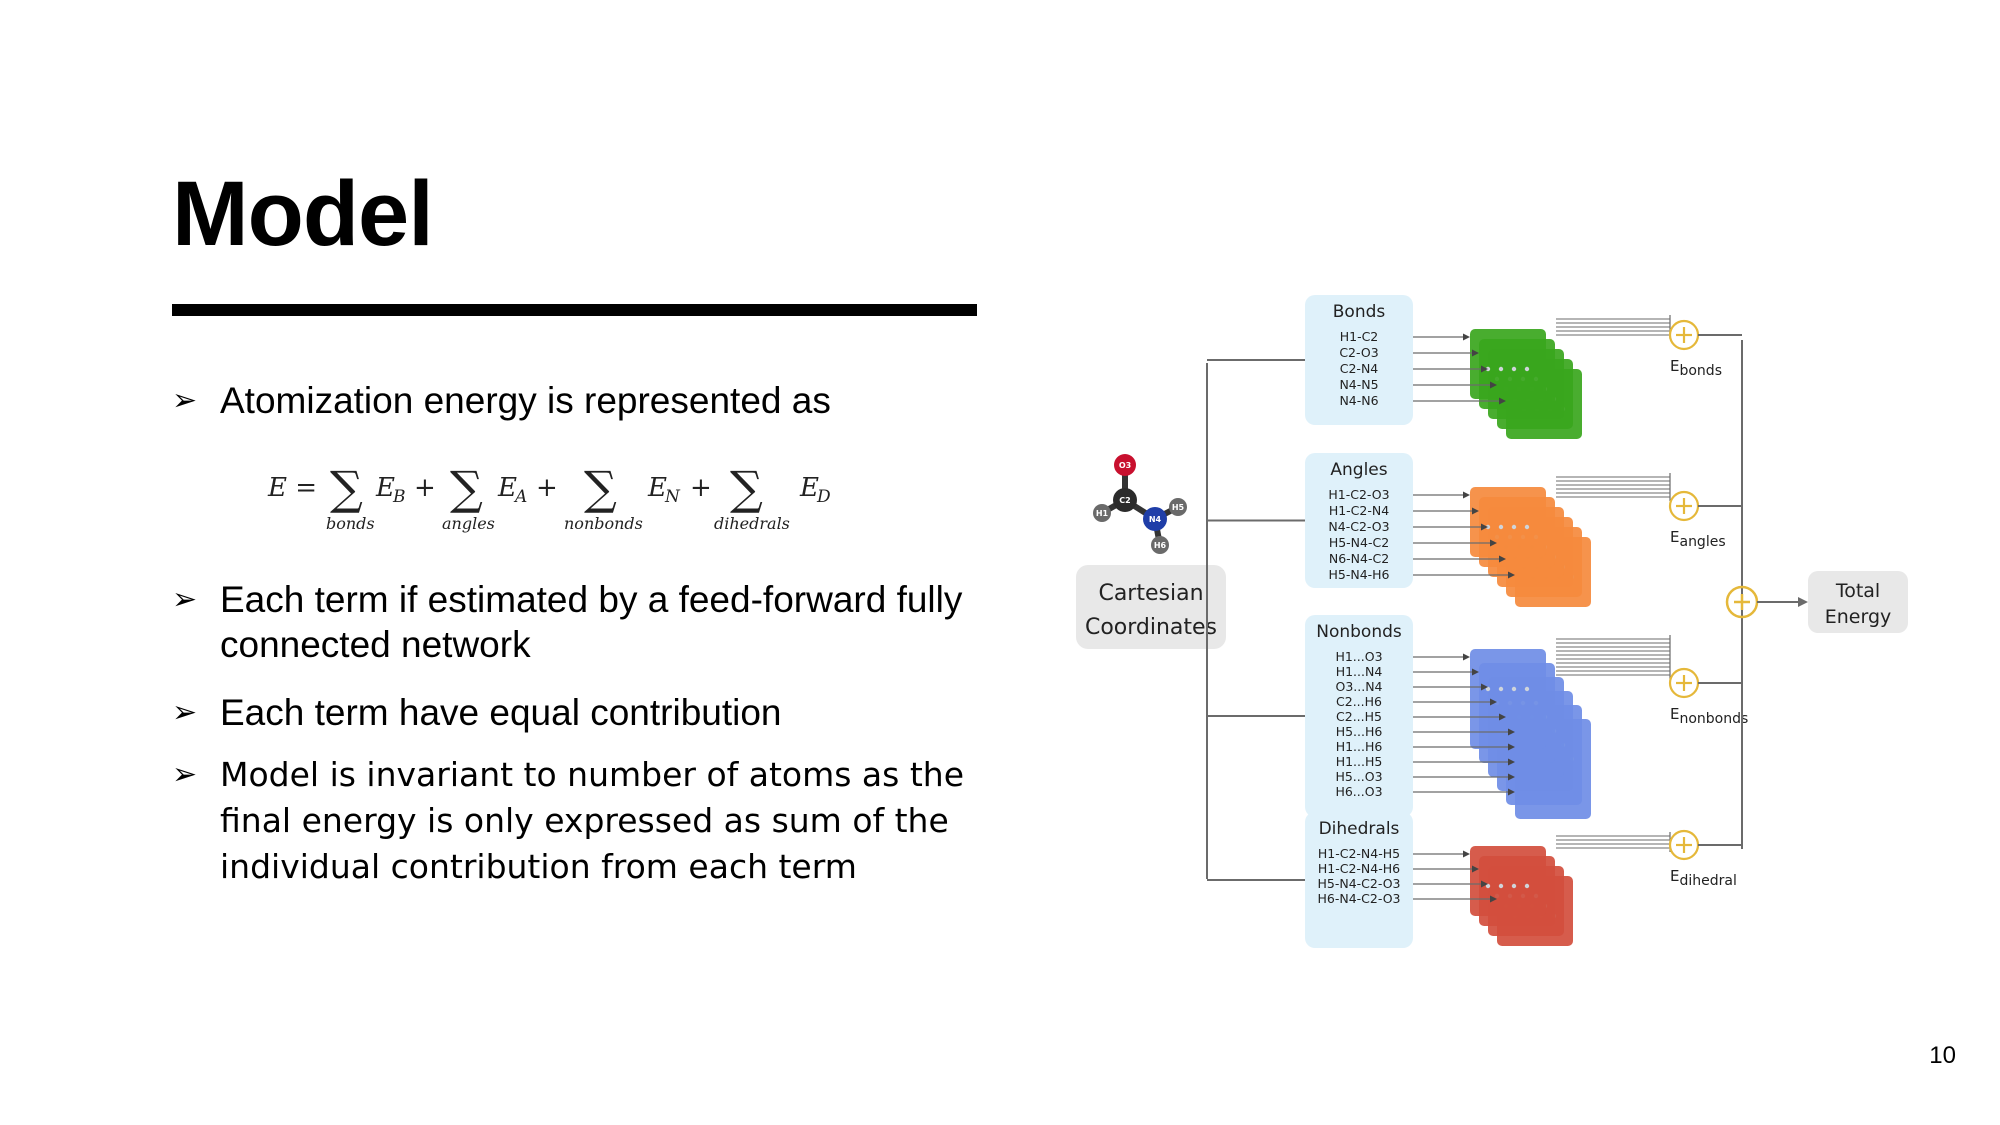 The height and width of the screenshot is (1125, 2000). What do you see at coordinates (1358, 526) in the screenshot?
I see `group-item: N4-C2-O3` at bounding box center [1358, 526].